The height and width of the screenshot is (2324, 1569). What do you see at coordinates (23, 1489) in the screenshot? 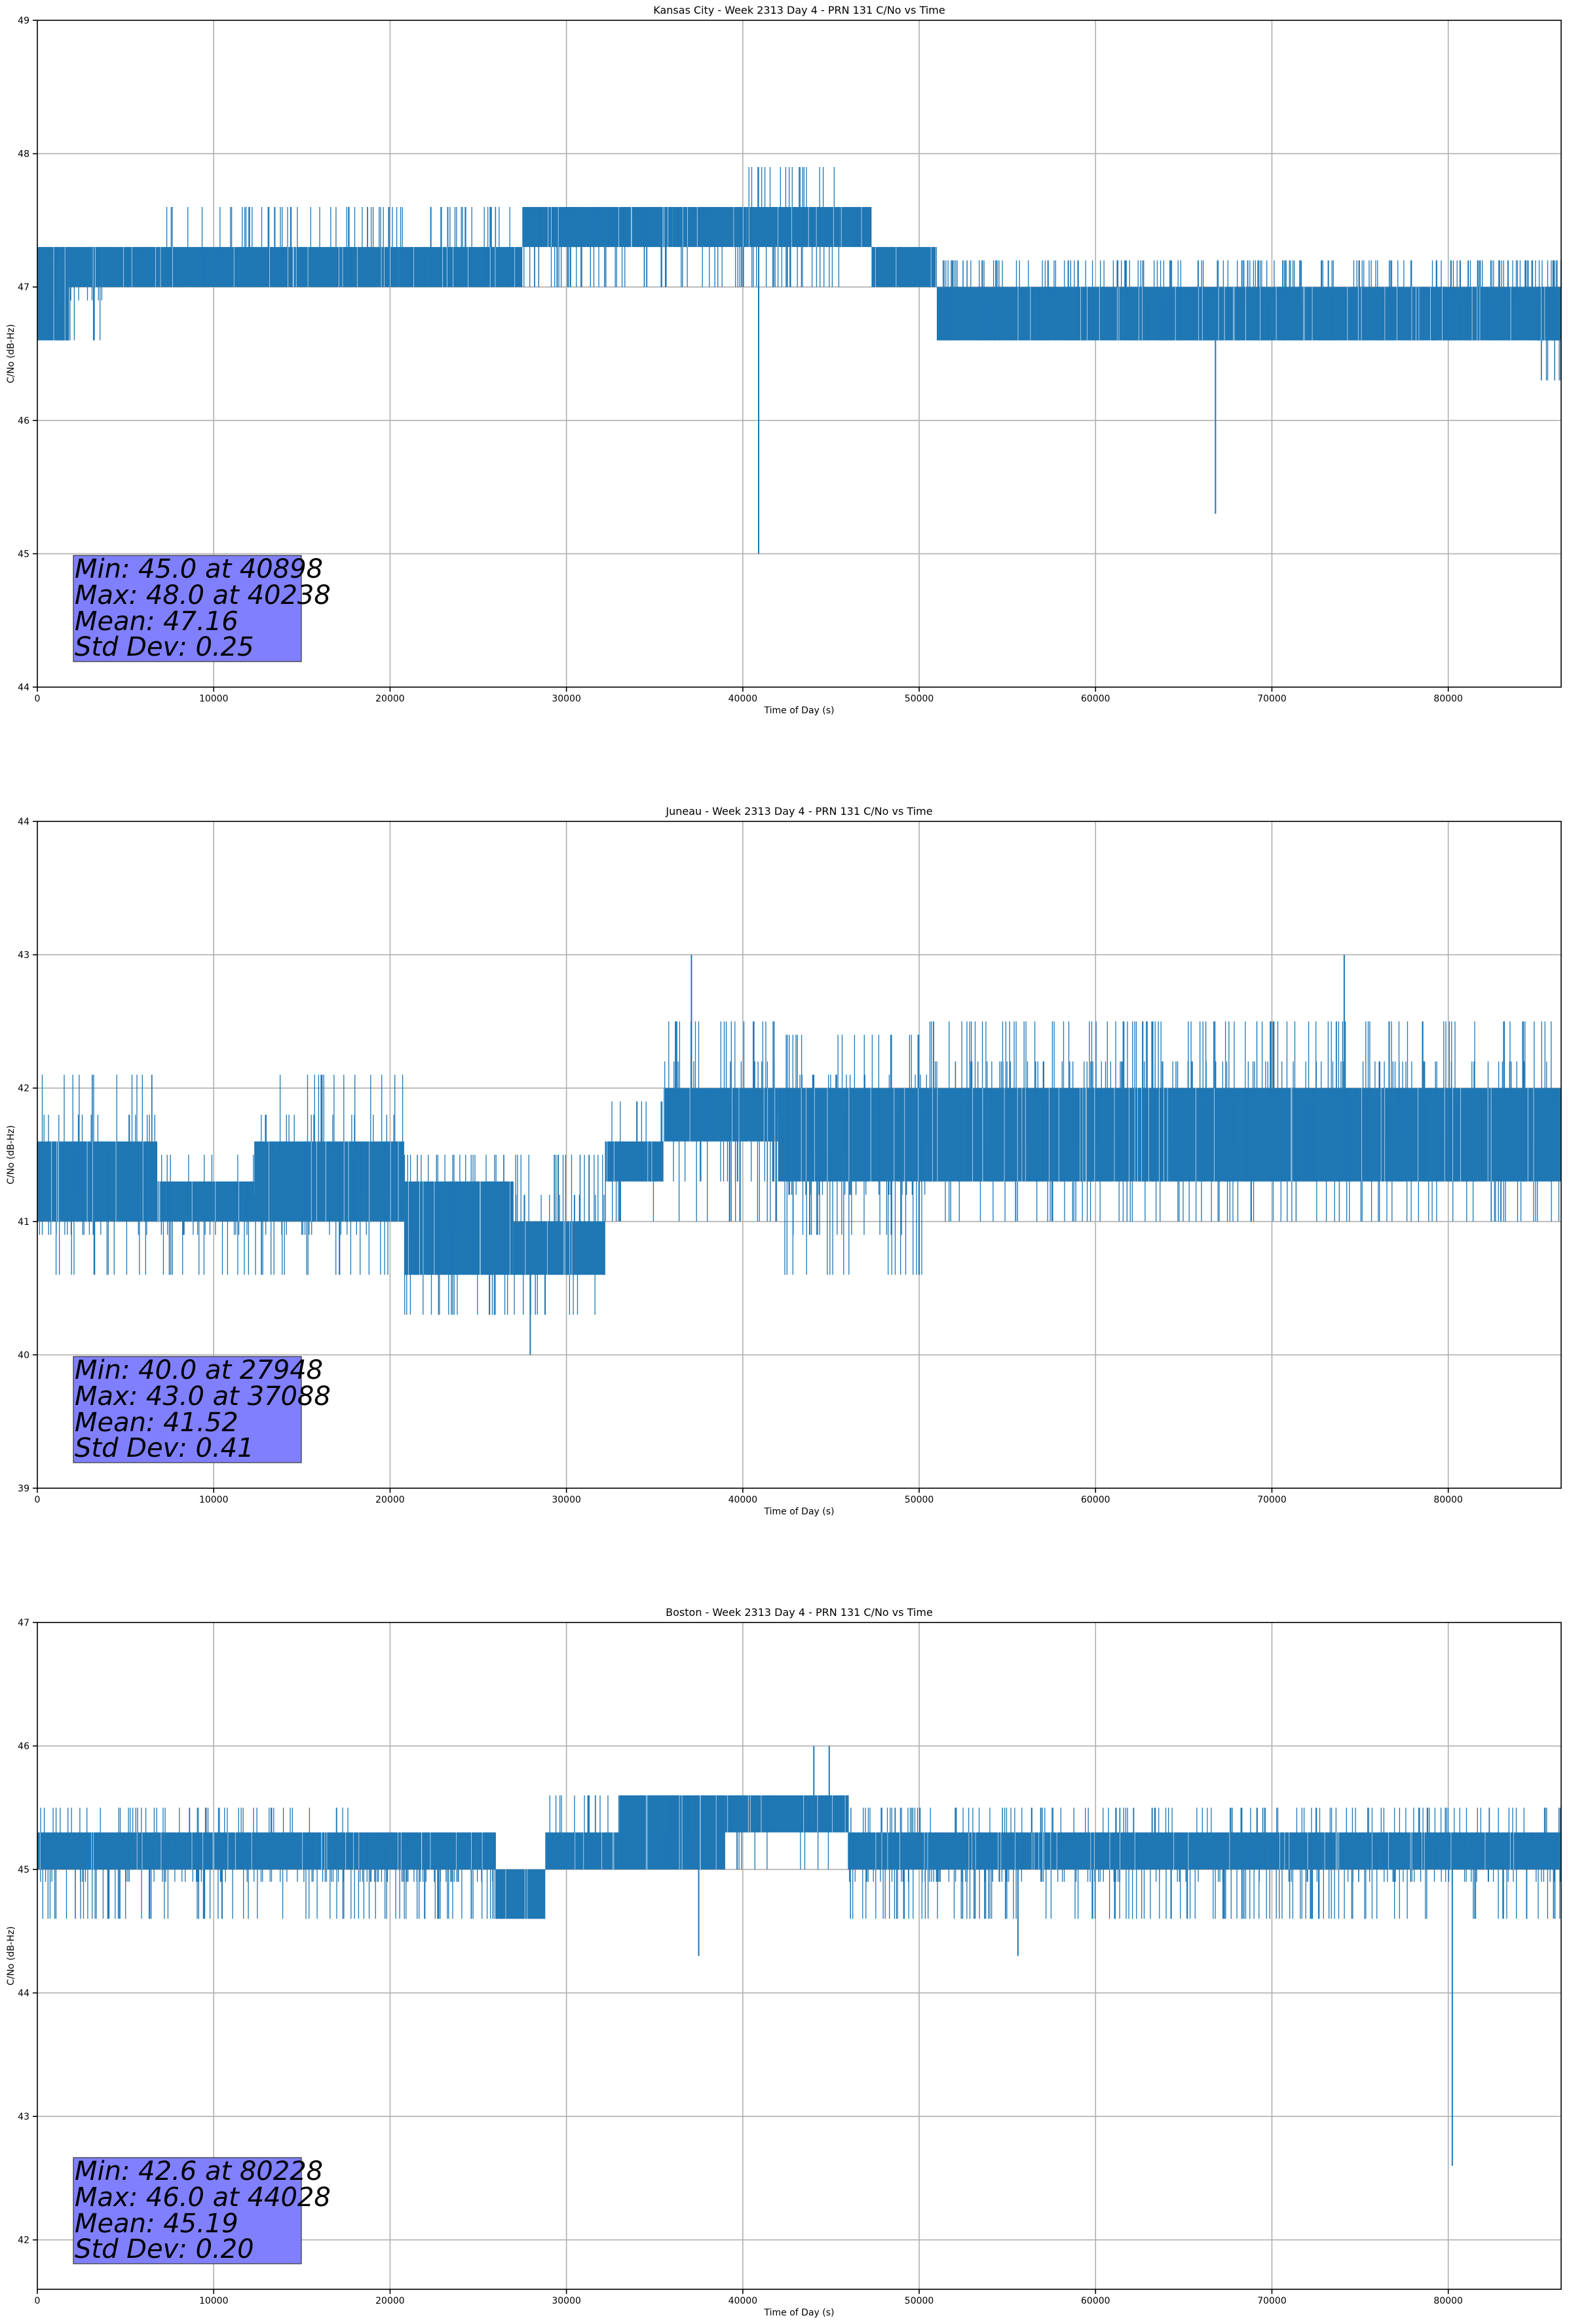
I see `y-tick-label: 39` at bounding box center [23, 1489].